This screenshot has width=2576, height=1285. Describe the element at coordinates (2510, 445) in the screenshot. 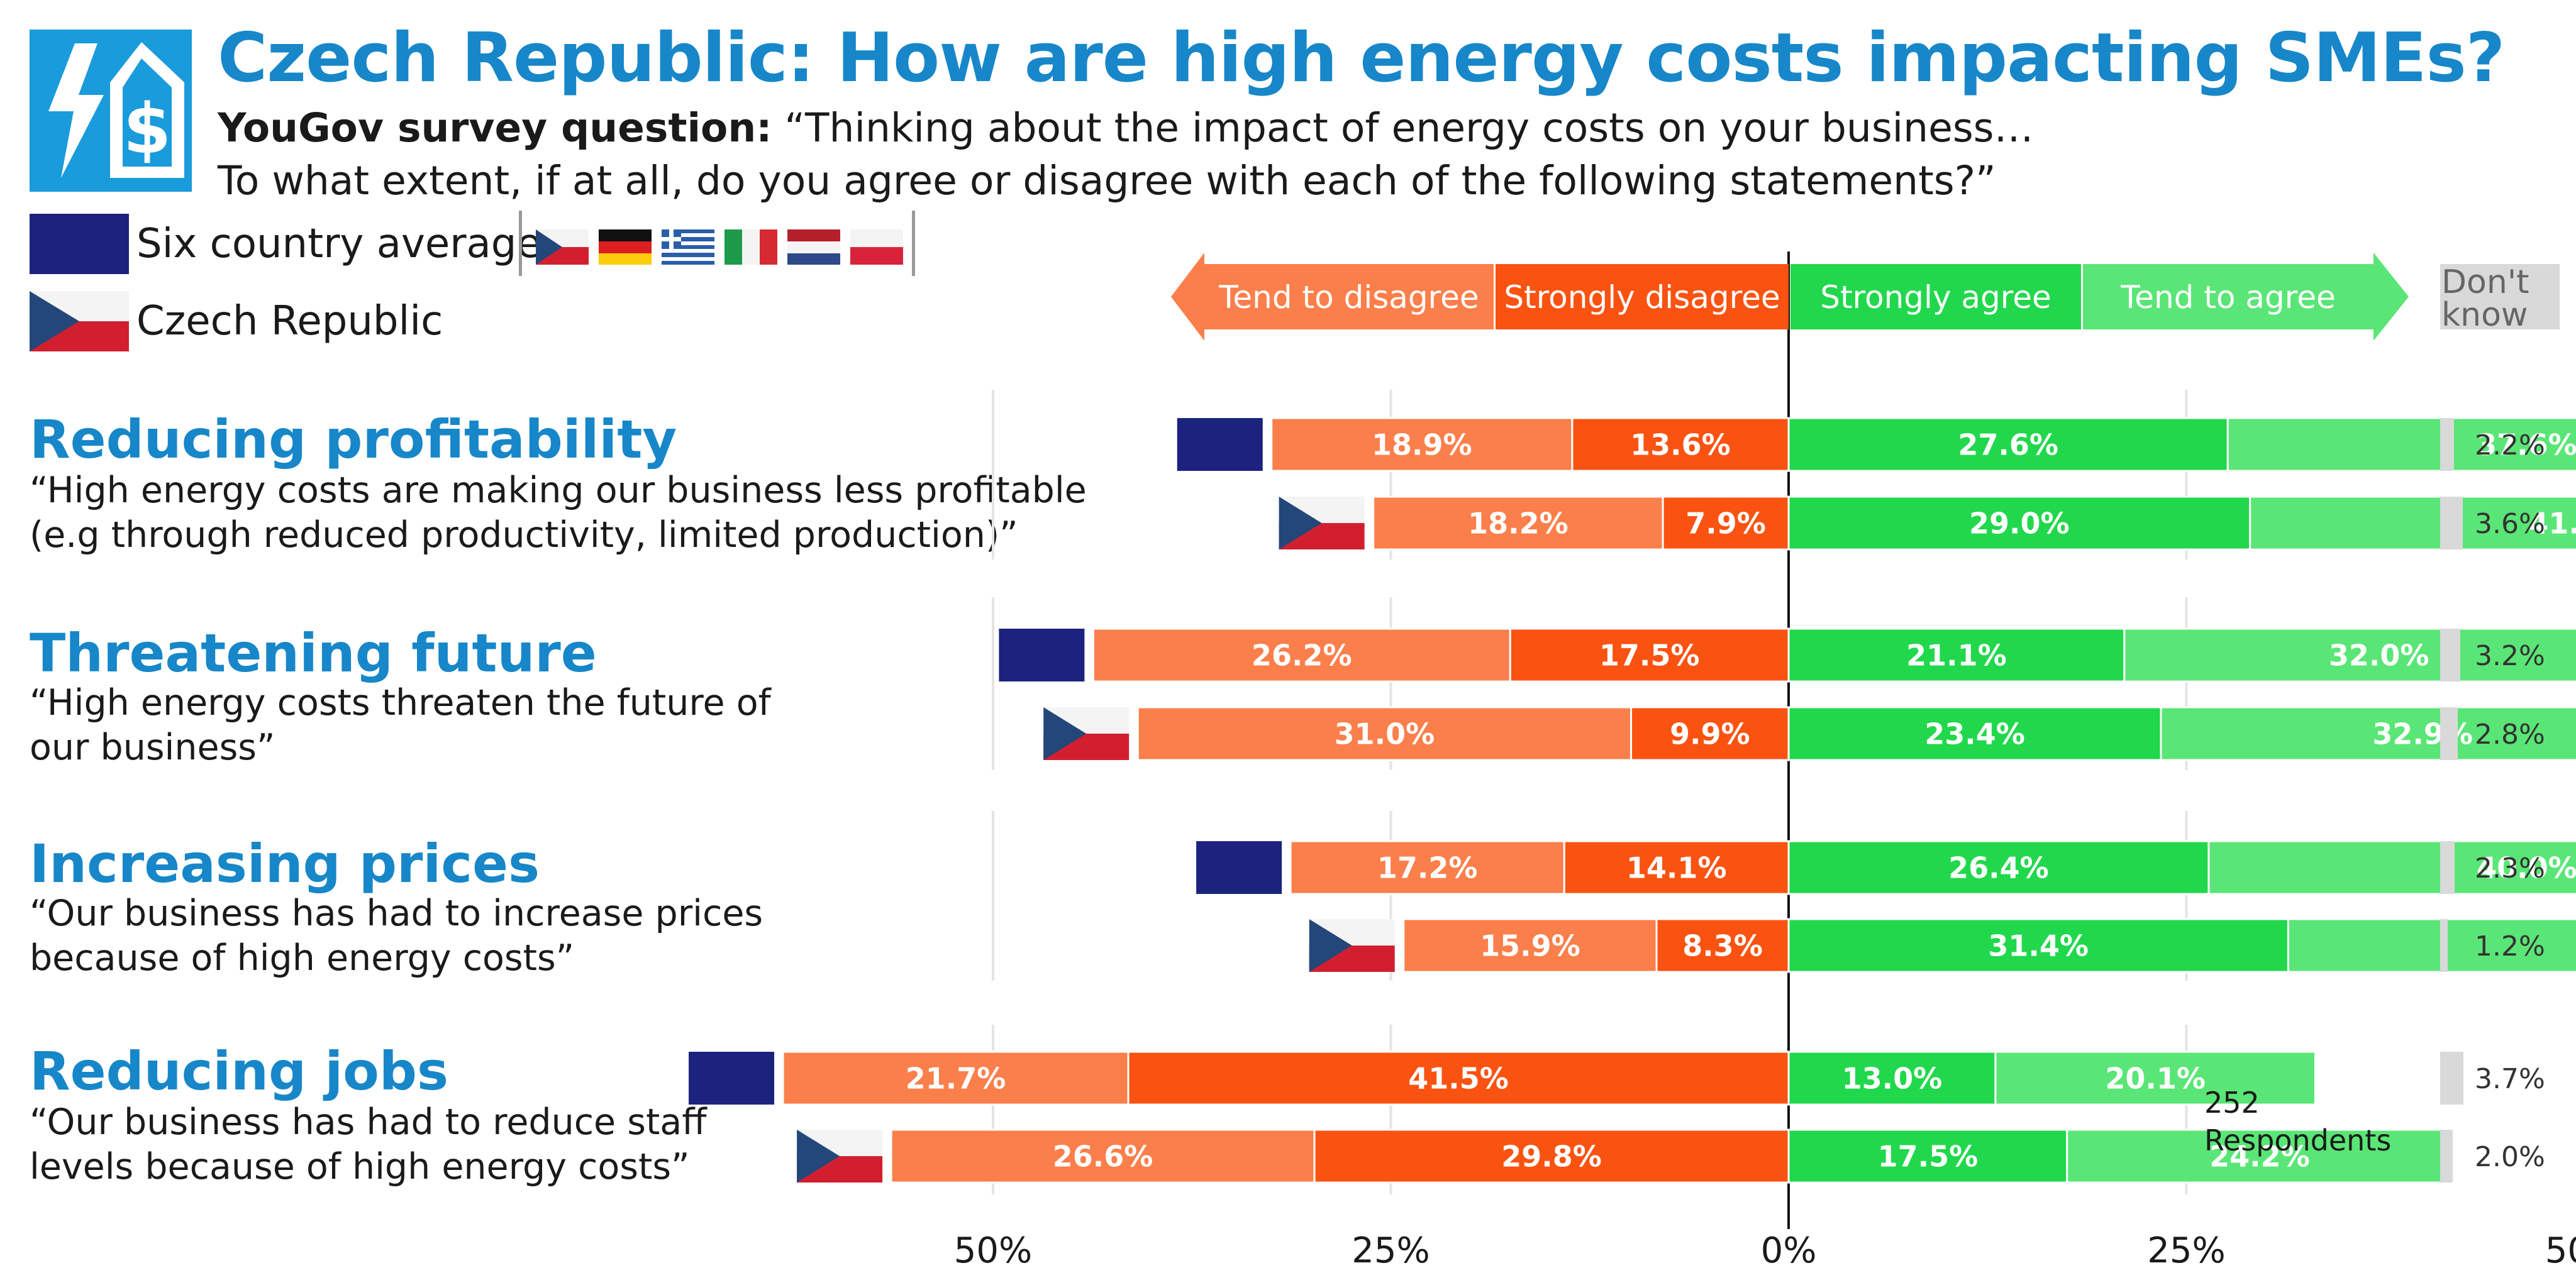

I see `dont-know-label: 2.2%` at that location.